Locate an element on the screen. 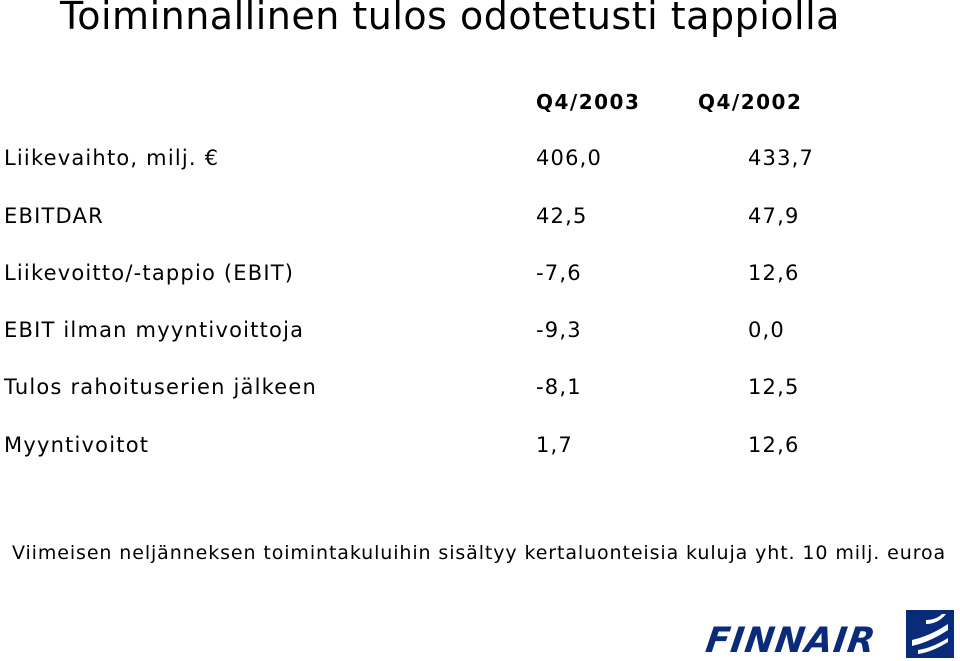 The height and width of the screenshot is (661, 960). row-label-sales-gains: Myyntivoitot is located at coordinates (77, 445).